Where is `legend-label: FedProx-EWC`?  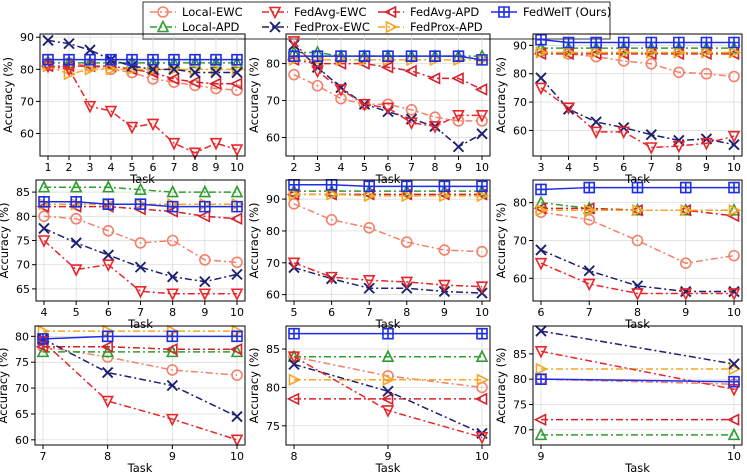
legend-label: FedProx-EWC is located at coordinates (332, 27).